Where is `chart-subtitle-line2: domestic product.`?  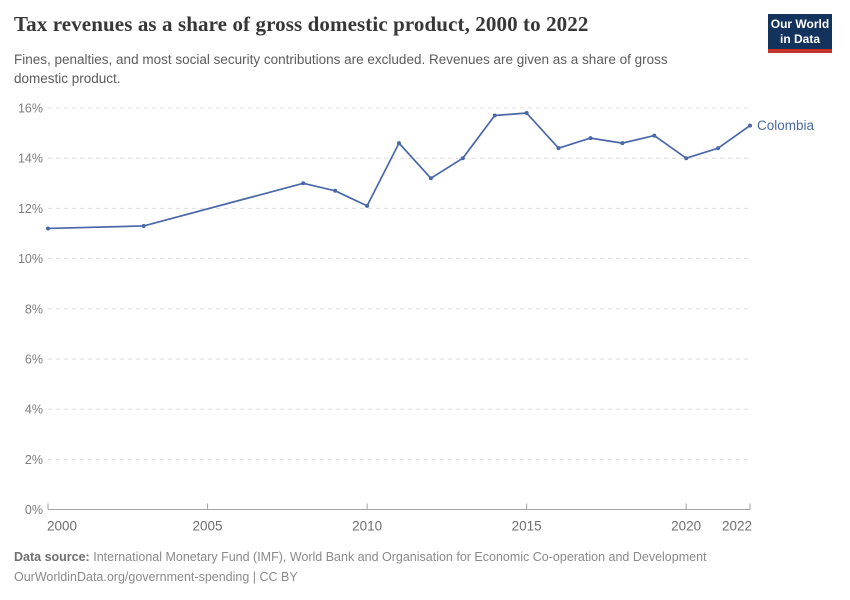
chart-subtitle-line2: domestic product. is located at coordinates (67, 78).